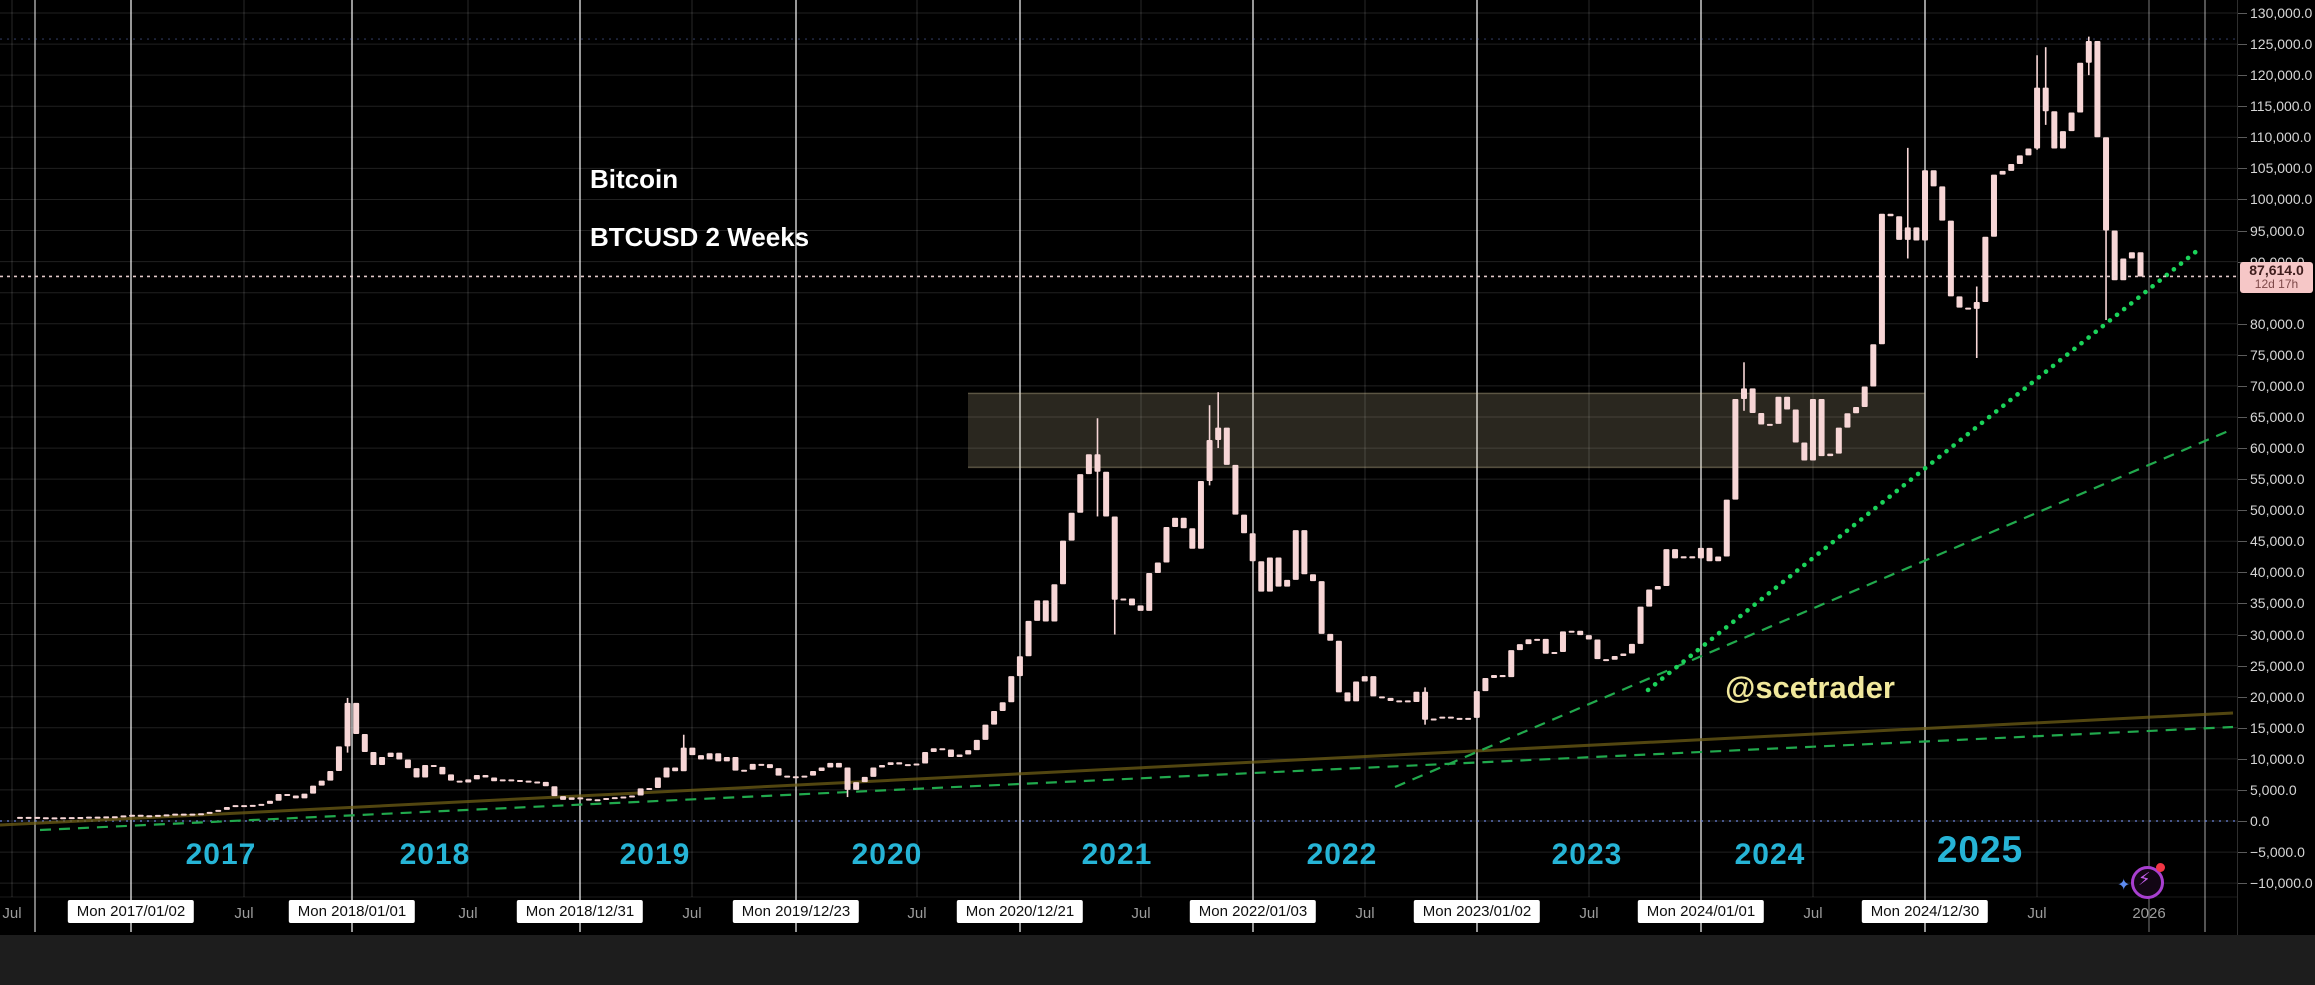  I want to click on price-axis-label: 25,000.0, so click(2277, 665).